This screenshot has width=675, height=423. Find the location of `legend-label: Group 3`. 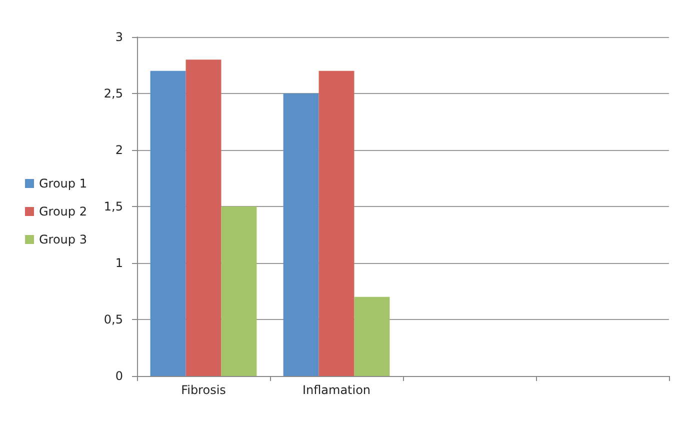

legend-label: Group 3 is located at coordinates (63, 239).